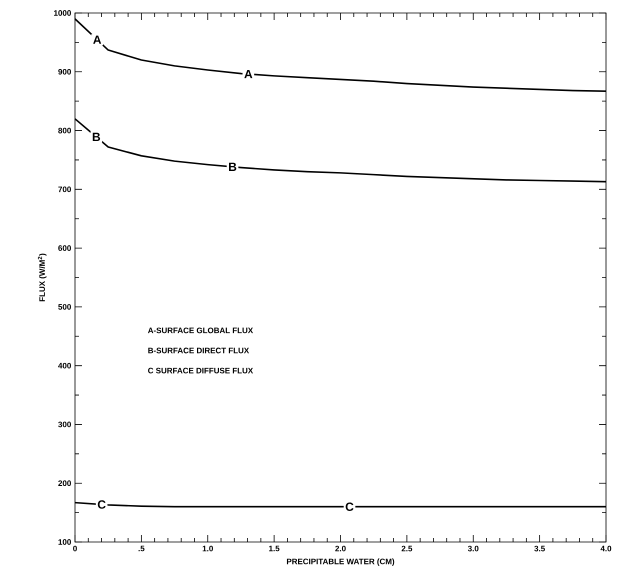  I want to click on text: A, so click(248, 74).